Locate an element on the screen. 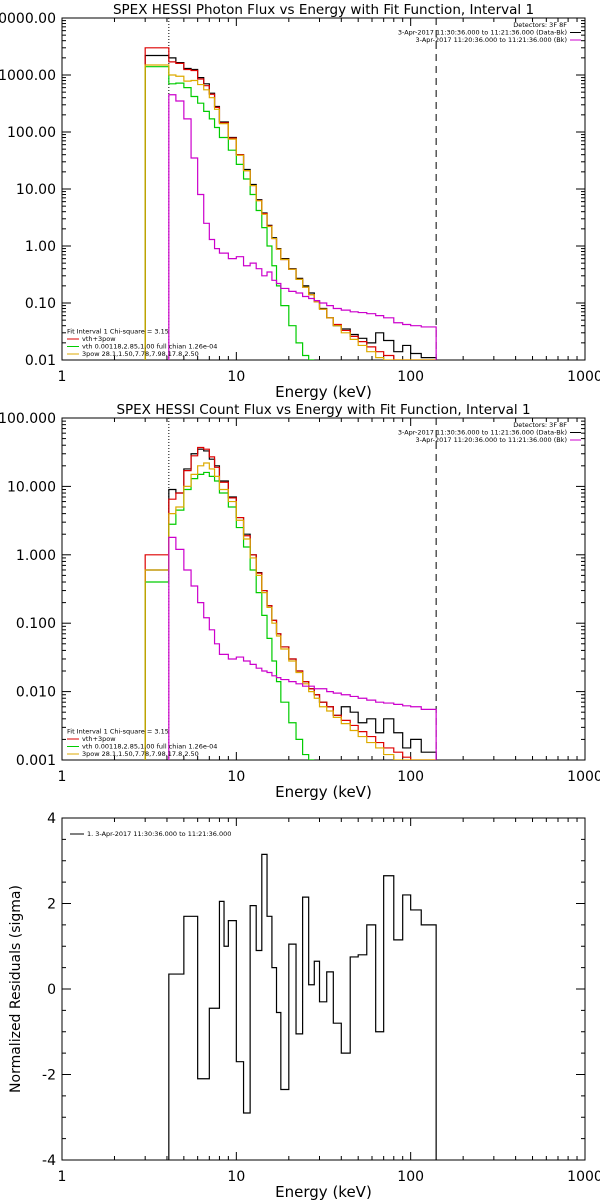 The height and width of the screenshot is (1200, 600). y-tick-label: 100.00 is located at coordinates (31, 133).